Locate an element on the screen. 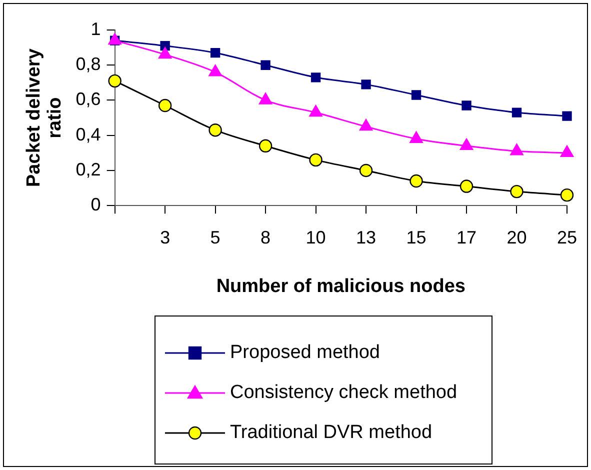 Image resolution: width=591 pixels, height=470 pixels. x-tick-label: 5 is located at coordinates (215, 237).